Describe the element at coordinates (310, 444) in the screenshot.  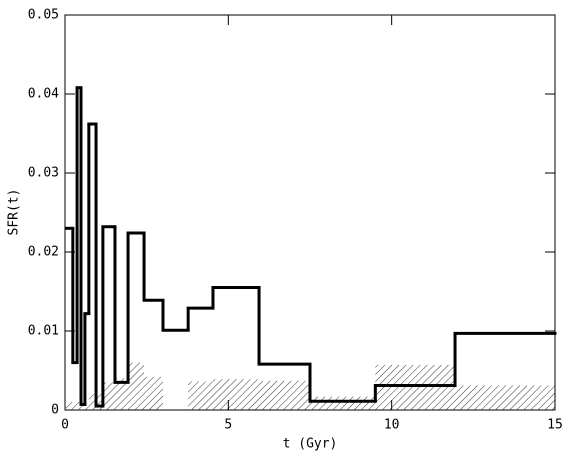
I see `x-axis-label: t (Gyr)` at that location.